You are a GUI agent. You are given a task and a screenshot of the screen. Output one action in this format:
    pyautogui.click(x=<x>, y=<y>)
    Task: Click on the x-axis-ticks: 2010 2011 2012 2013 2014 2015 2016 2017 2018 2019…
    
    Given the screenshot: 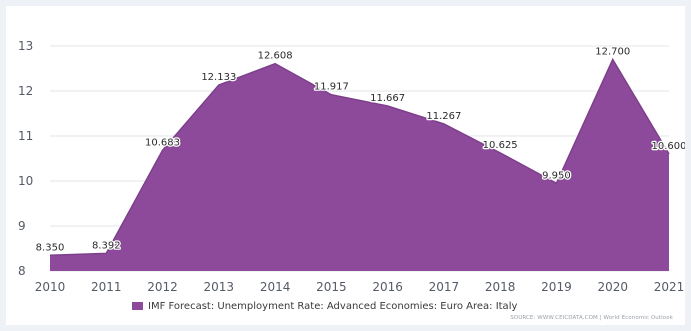 What is the action you would take?
    pyautogui.click(x=360, y=287)
    